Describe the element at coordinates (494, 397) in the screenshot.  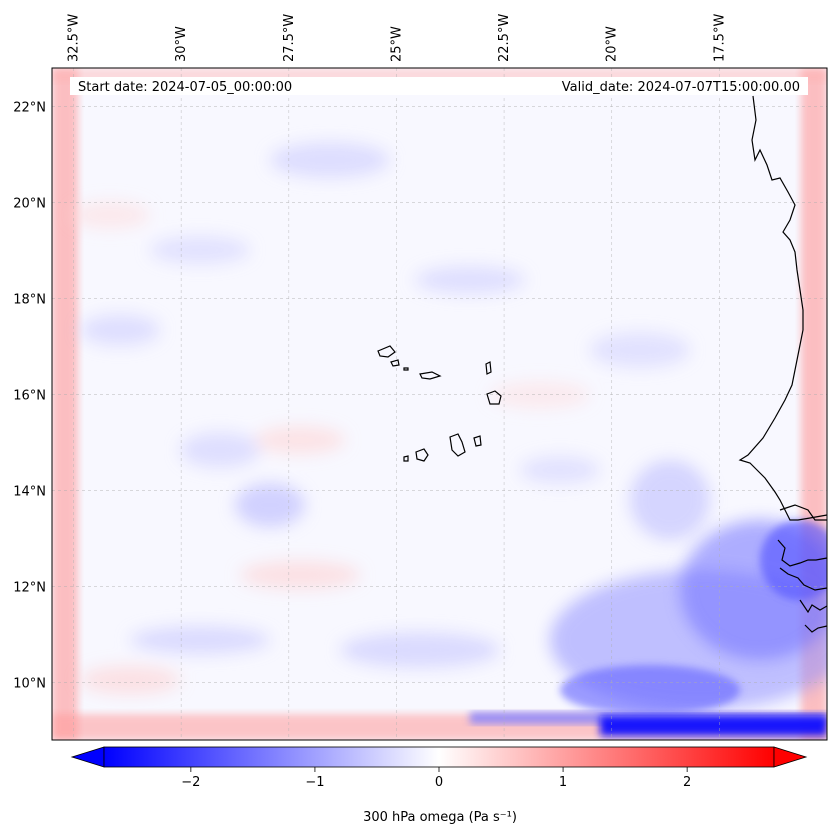
I see `cape-verde-boa-vista` at that location.